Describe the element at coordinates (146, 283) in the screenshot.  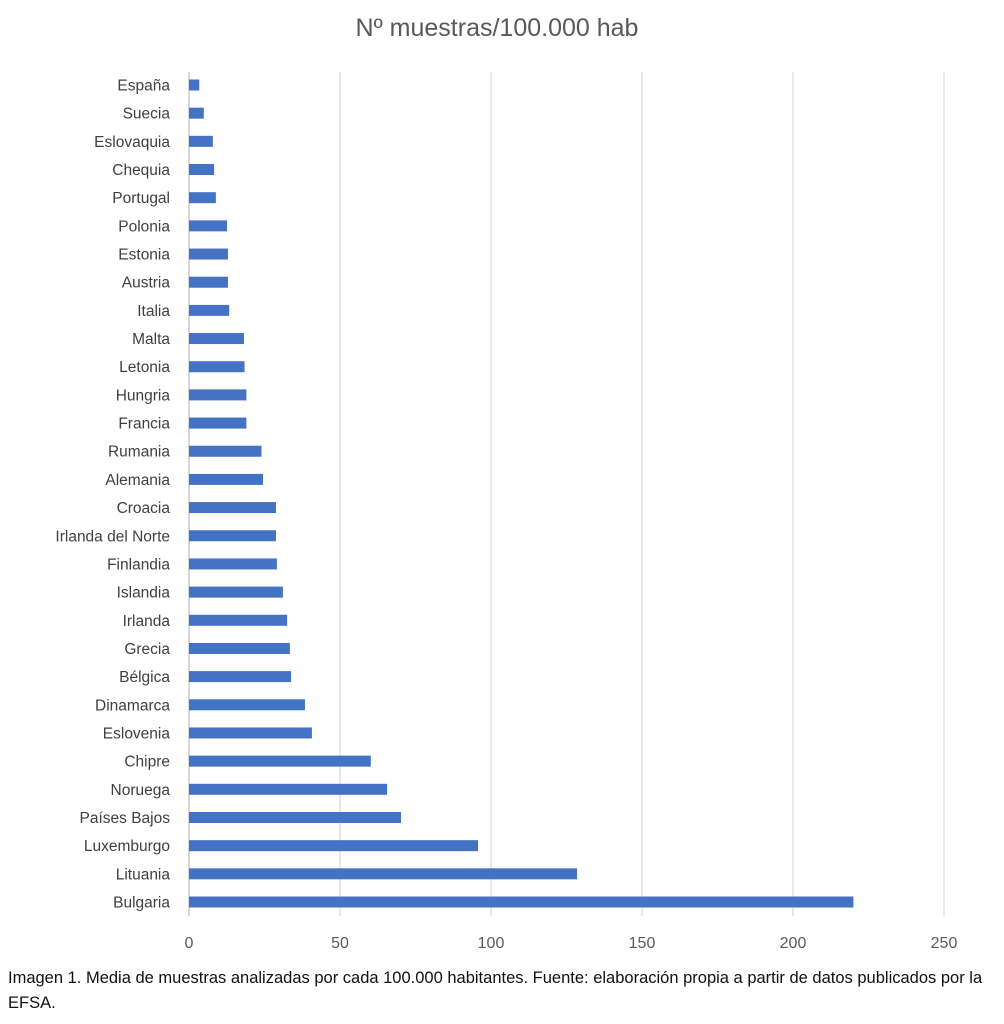
I see `category-label: Austria` at that location.